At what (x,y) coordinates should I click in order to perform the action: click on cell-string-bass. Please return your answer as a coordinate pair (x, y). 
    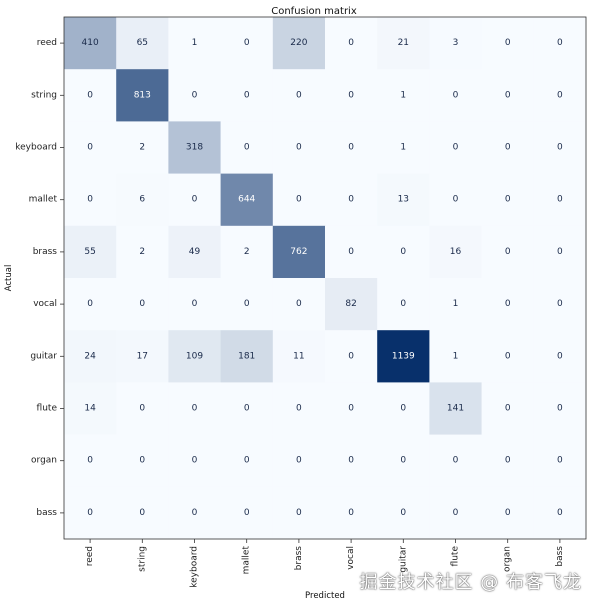
    Looking at the image, I should click on (560, 95).